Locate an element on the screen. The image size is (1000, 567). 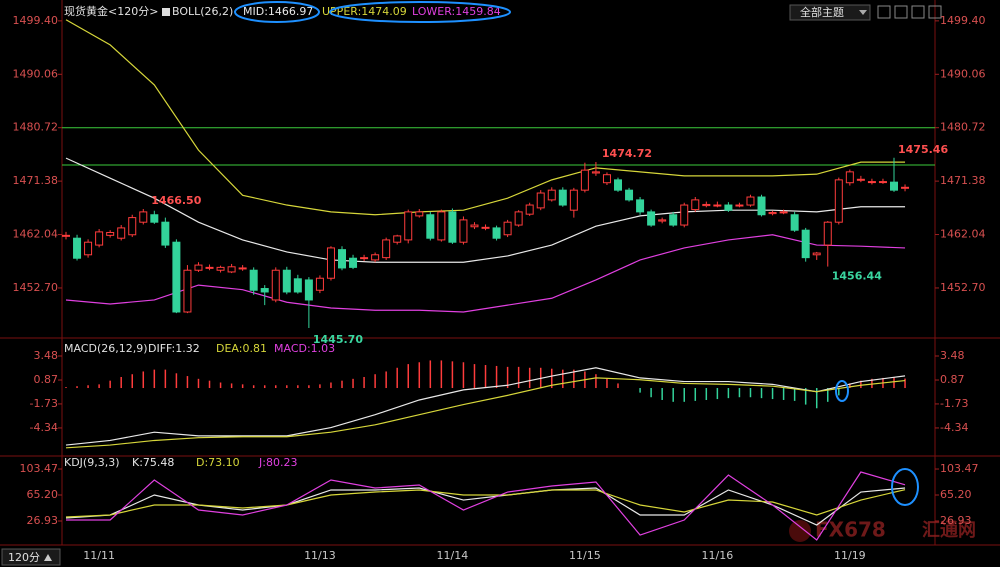
y-tick-label: 3.48 is located at coordinates (952, 355).